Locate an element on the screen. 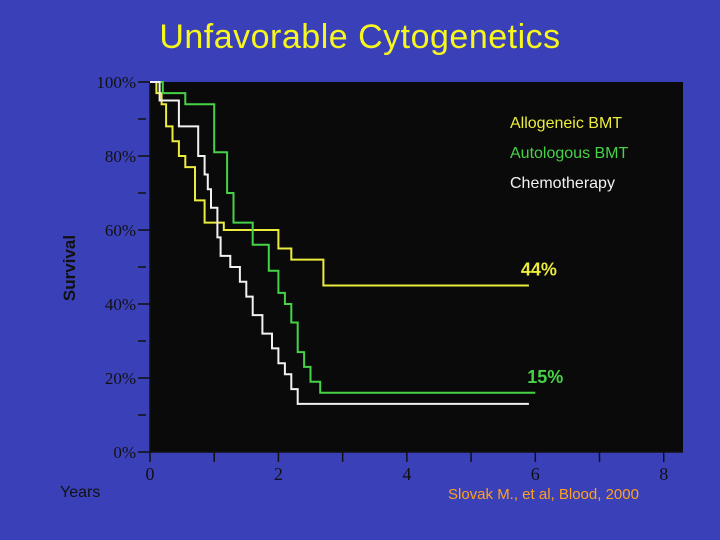 The image size is (720, 540). x-tick-label: 6 is located at coordinates (535, 474).